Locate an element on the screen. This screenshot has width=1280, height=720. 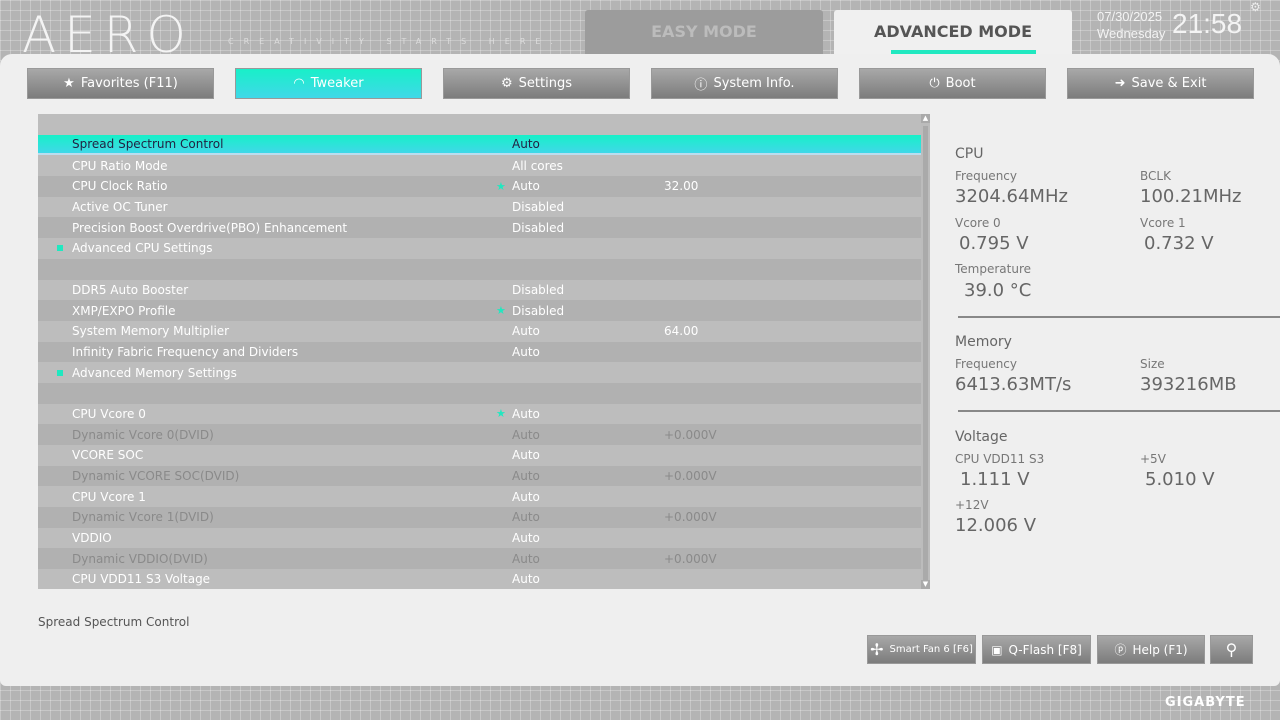
setting-name: XMP/EXPO Profile is located at coordinates (124, 310).